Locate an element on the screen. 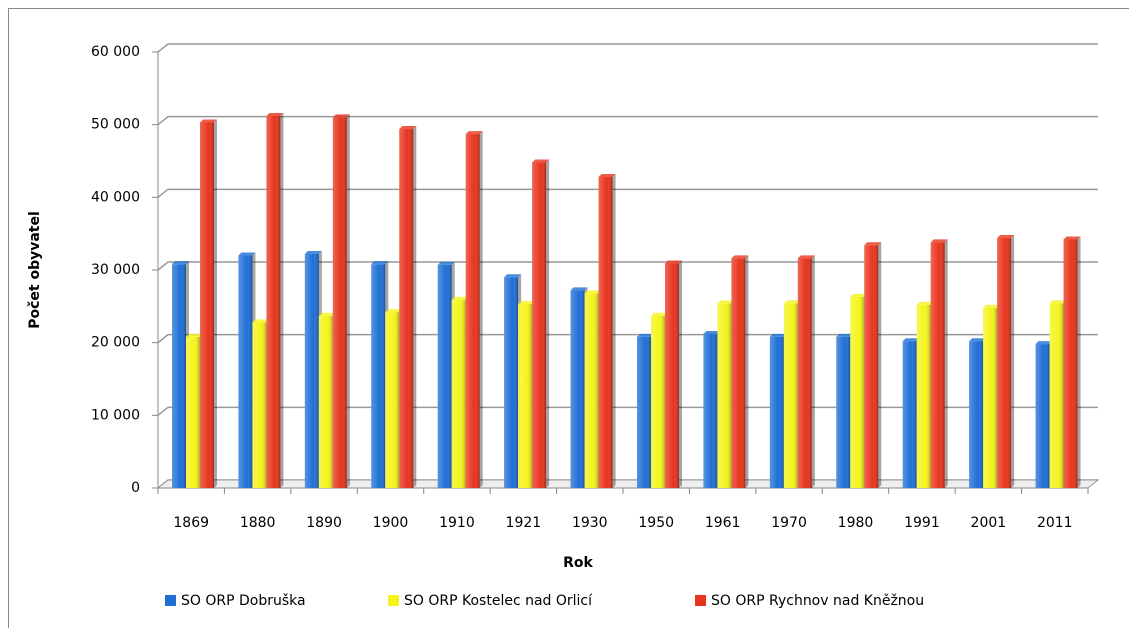 This screenshot has width=1129, height=628. x-tick-label: 1980 is located at coordinates (856, 523).